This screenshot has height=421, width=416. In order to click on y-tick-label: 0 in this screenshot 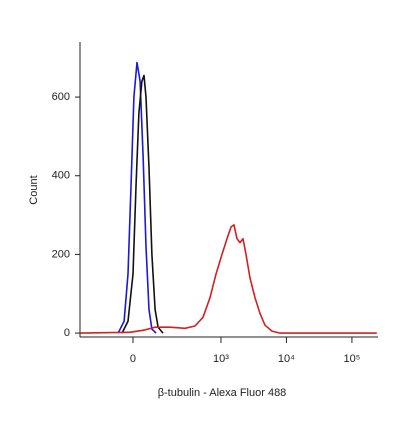, I will do `click(67, 333)`.